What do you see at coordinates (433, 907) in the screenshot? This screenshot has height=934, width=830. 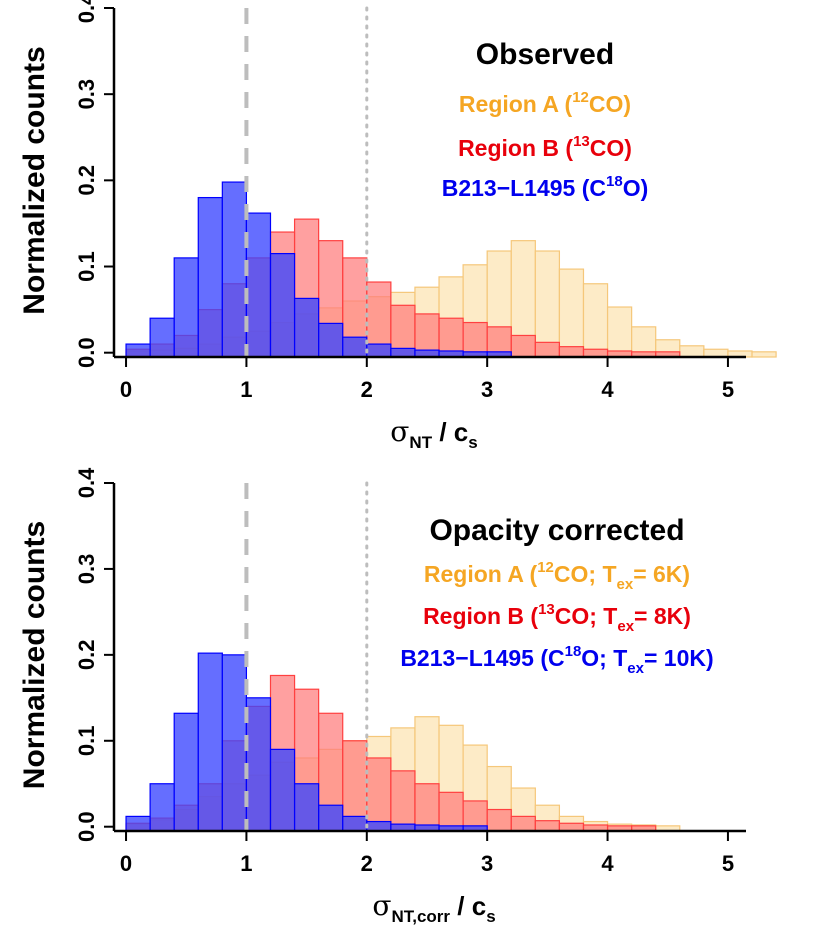 I see `x-axis-title: σNT,corr / cs` at bounding box center [433, 907].